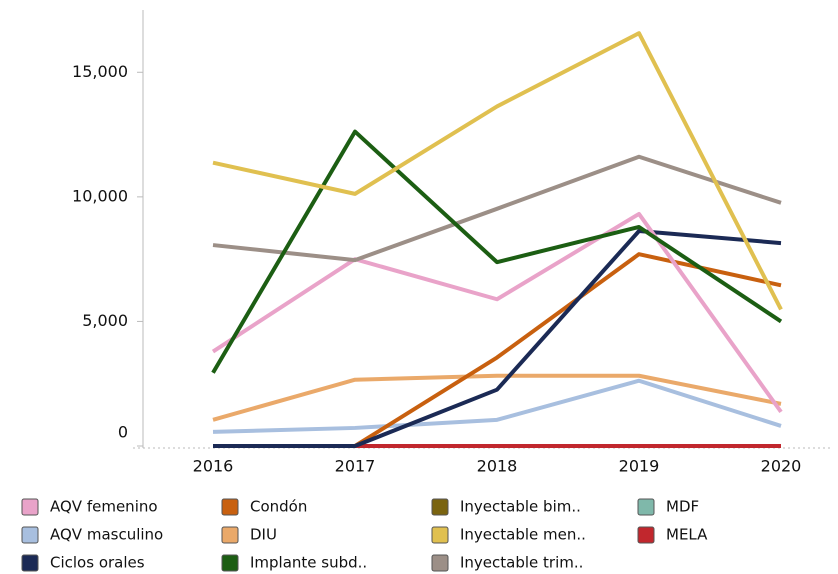  Describe the element at coordinates (521, 563) in the screenshot. I see `legend-label: Inyectable trim..` at that location.